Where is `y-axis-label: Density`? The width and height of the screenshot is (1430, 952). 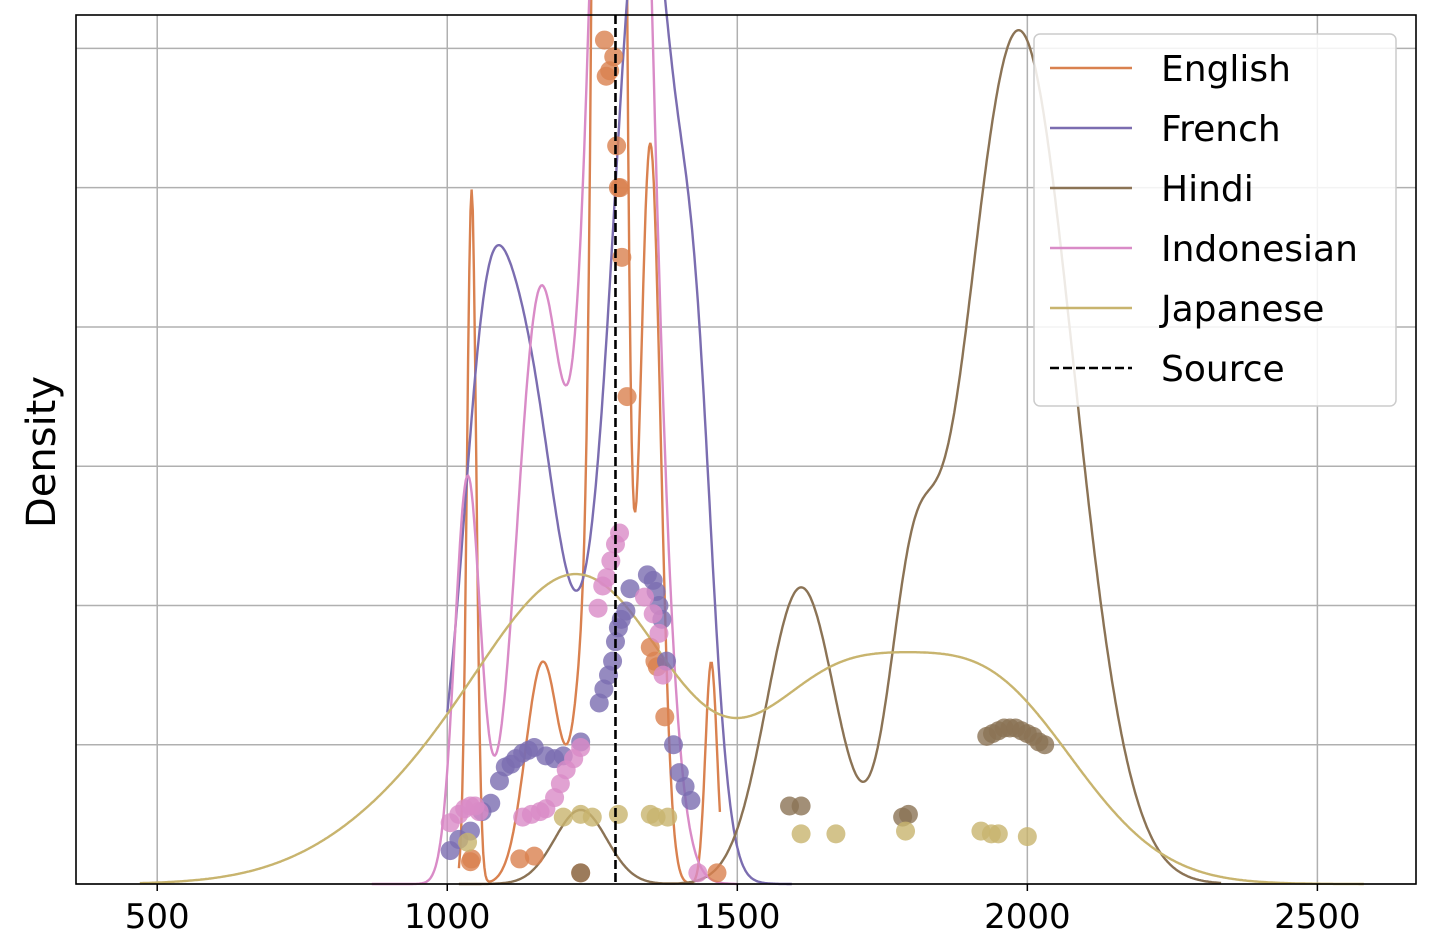
y-axis-label: Density is located at coordinates (42, 452).